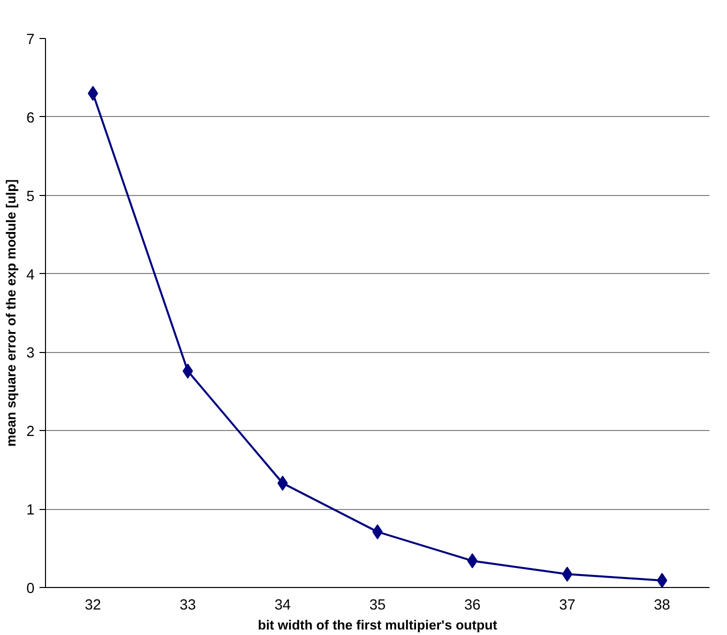  Describe the element at coordinates (10, 313) in the screenshot. I see `y-axis-title: mean square error of the exp module [ulp]` at that location.